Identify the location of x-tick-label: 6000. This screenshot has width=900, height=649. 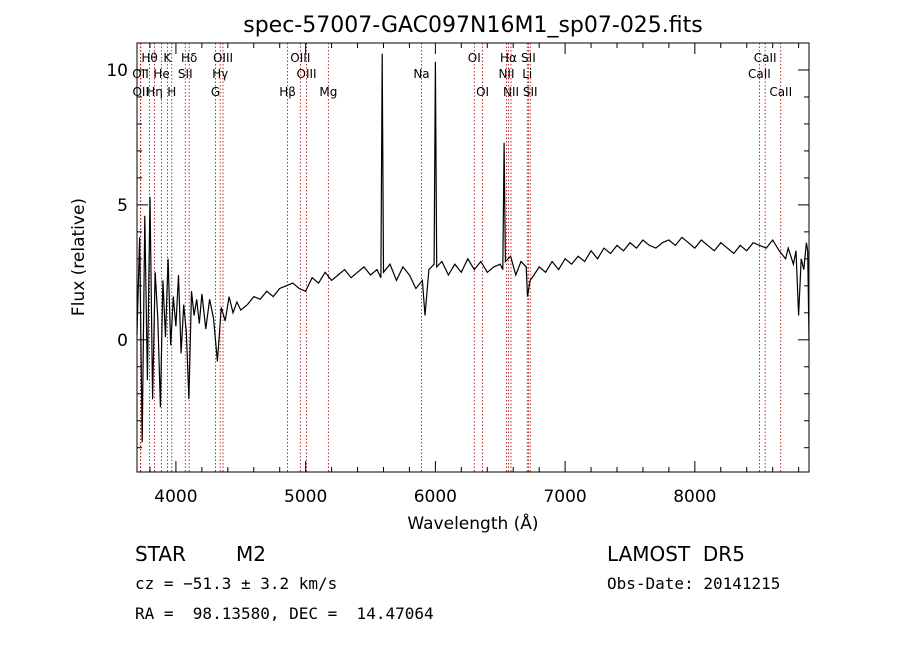
(435, 497).